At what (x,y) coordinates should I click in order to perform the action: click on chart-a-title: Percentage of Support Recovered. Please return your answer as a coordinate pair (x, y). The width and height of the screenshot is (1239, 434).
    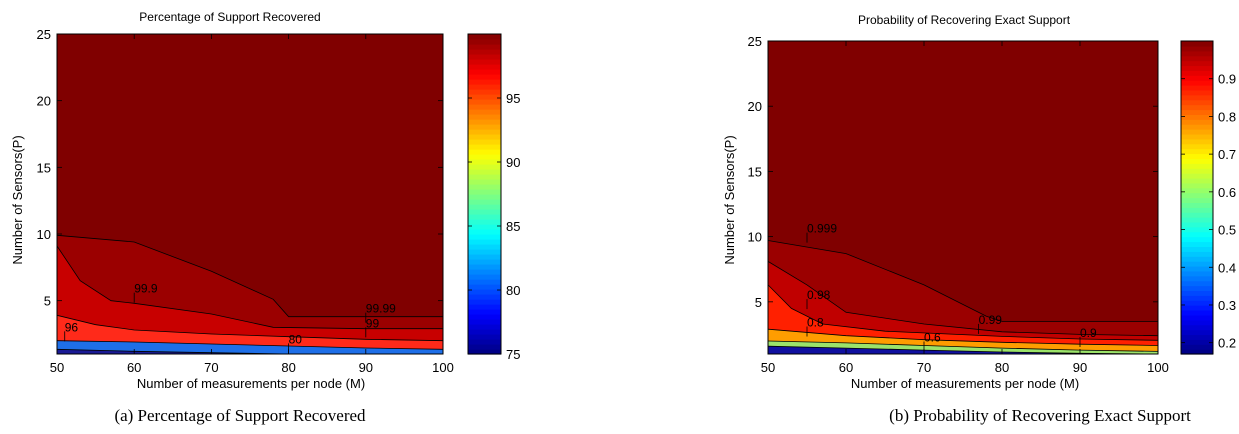
    Looking at the image, I should click on (229, 17).